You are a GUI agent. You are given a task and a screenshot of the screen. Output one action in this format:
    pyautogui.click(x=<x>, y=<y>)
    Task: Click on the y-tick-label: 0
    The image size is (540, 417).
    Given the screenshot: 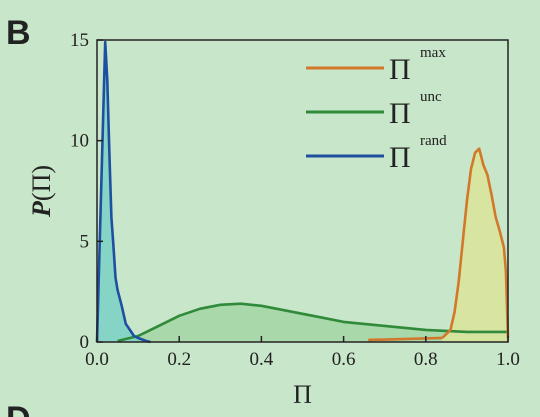 What is the action you would take?
    pyautogui.click(x=85, y=342)
    